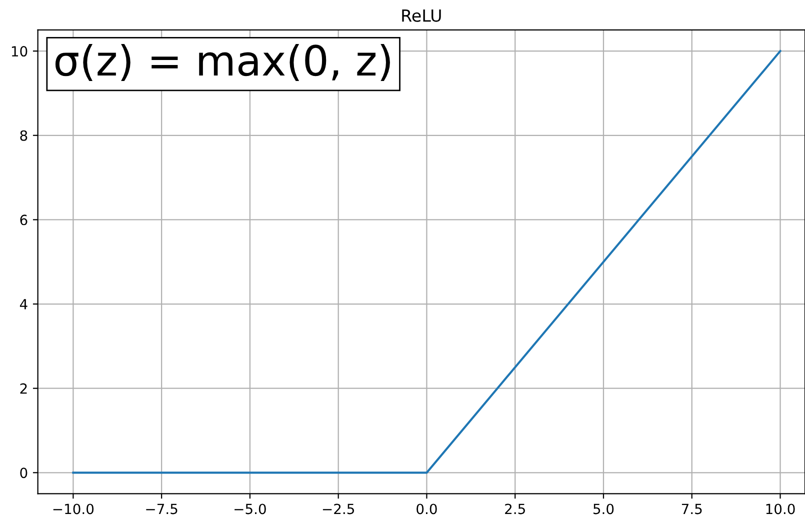 The height and width of the screenshot is (517, 805). What do you see at coordinates (24, 304) in the screenshot?
I see `y-tick-label: 4` at bounding box center [24, 304].